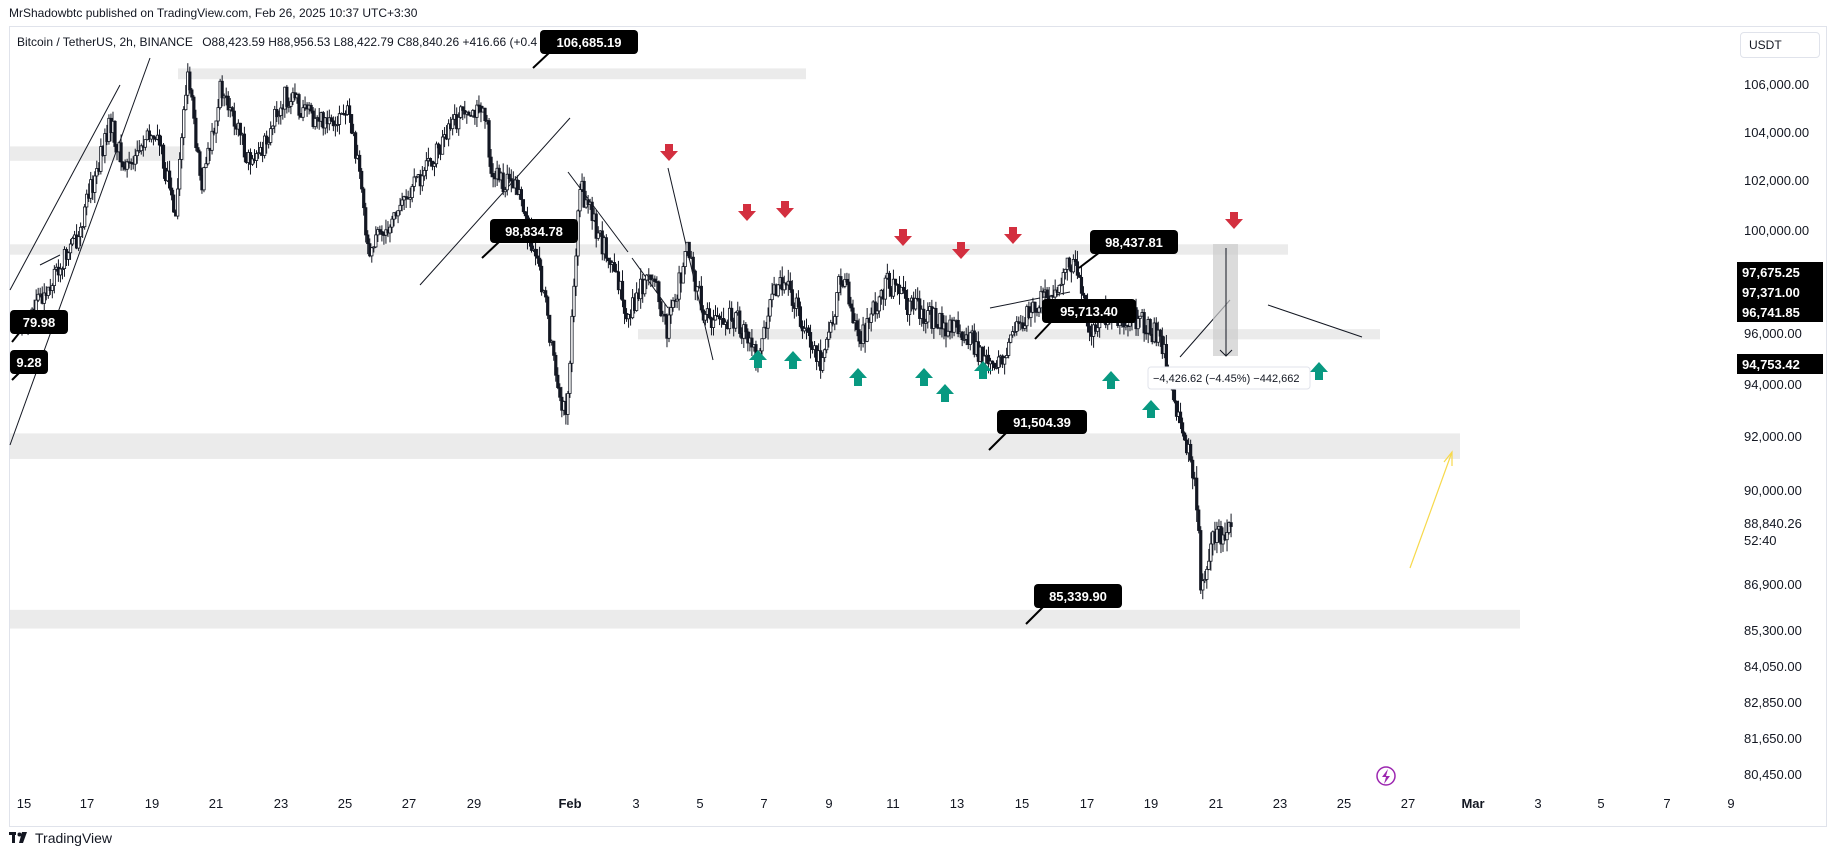  Describe the element at coordinates (1022, 803) in the screenshot. I see `x-tick-label: 15` at that location.